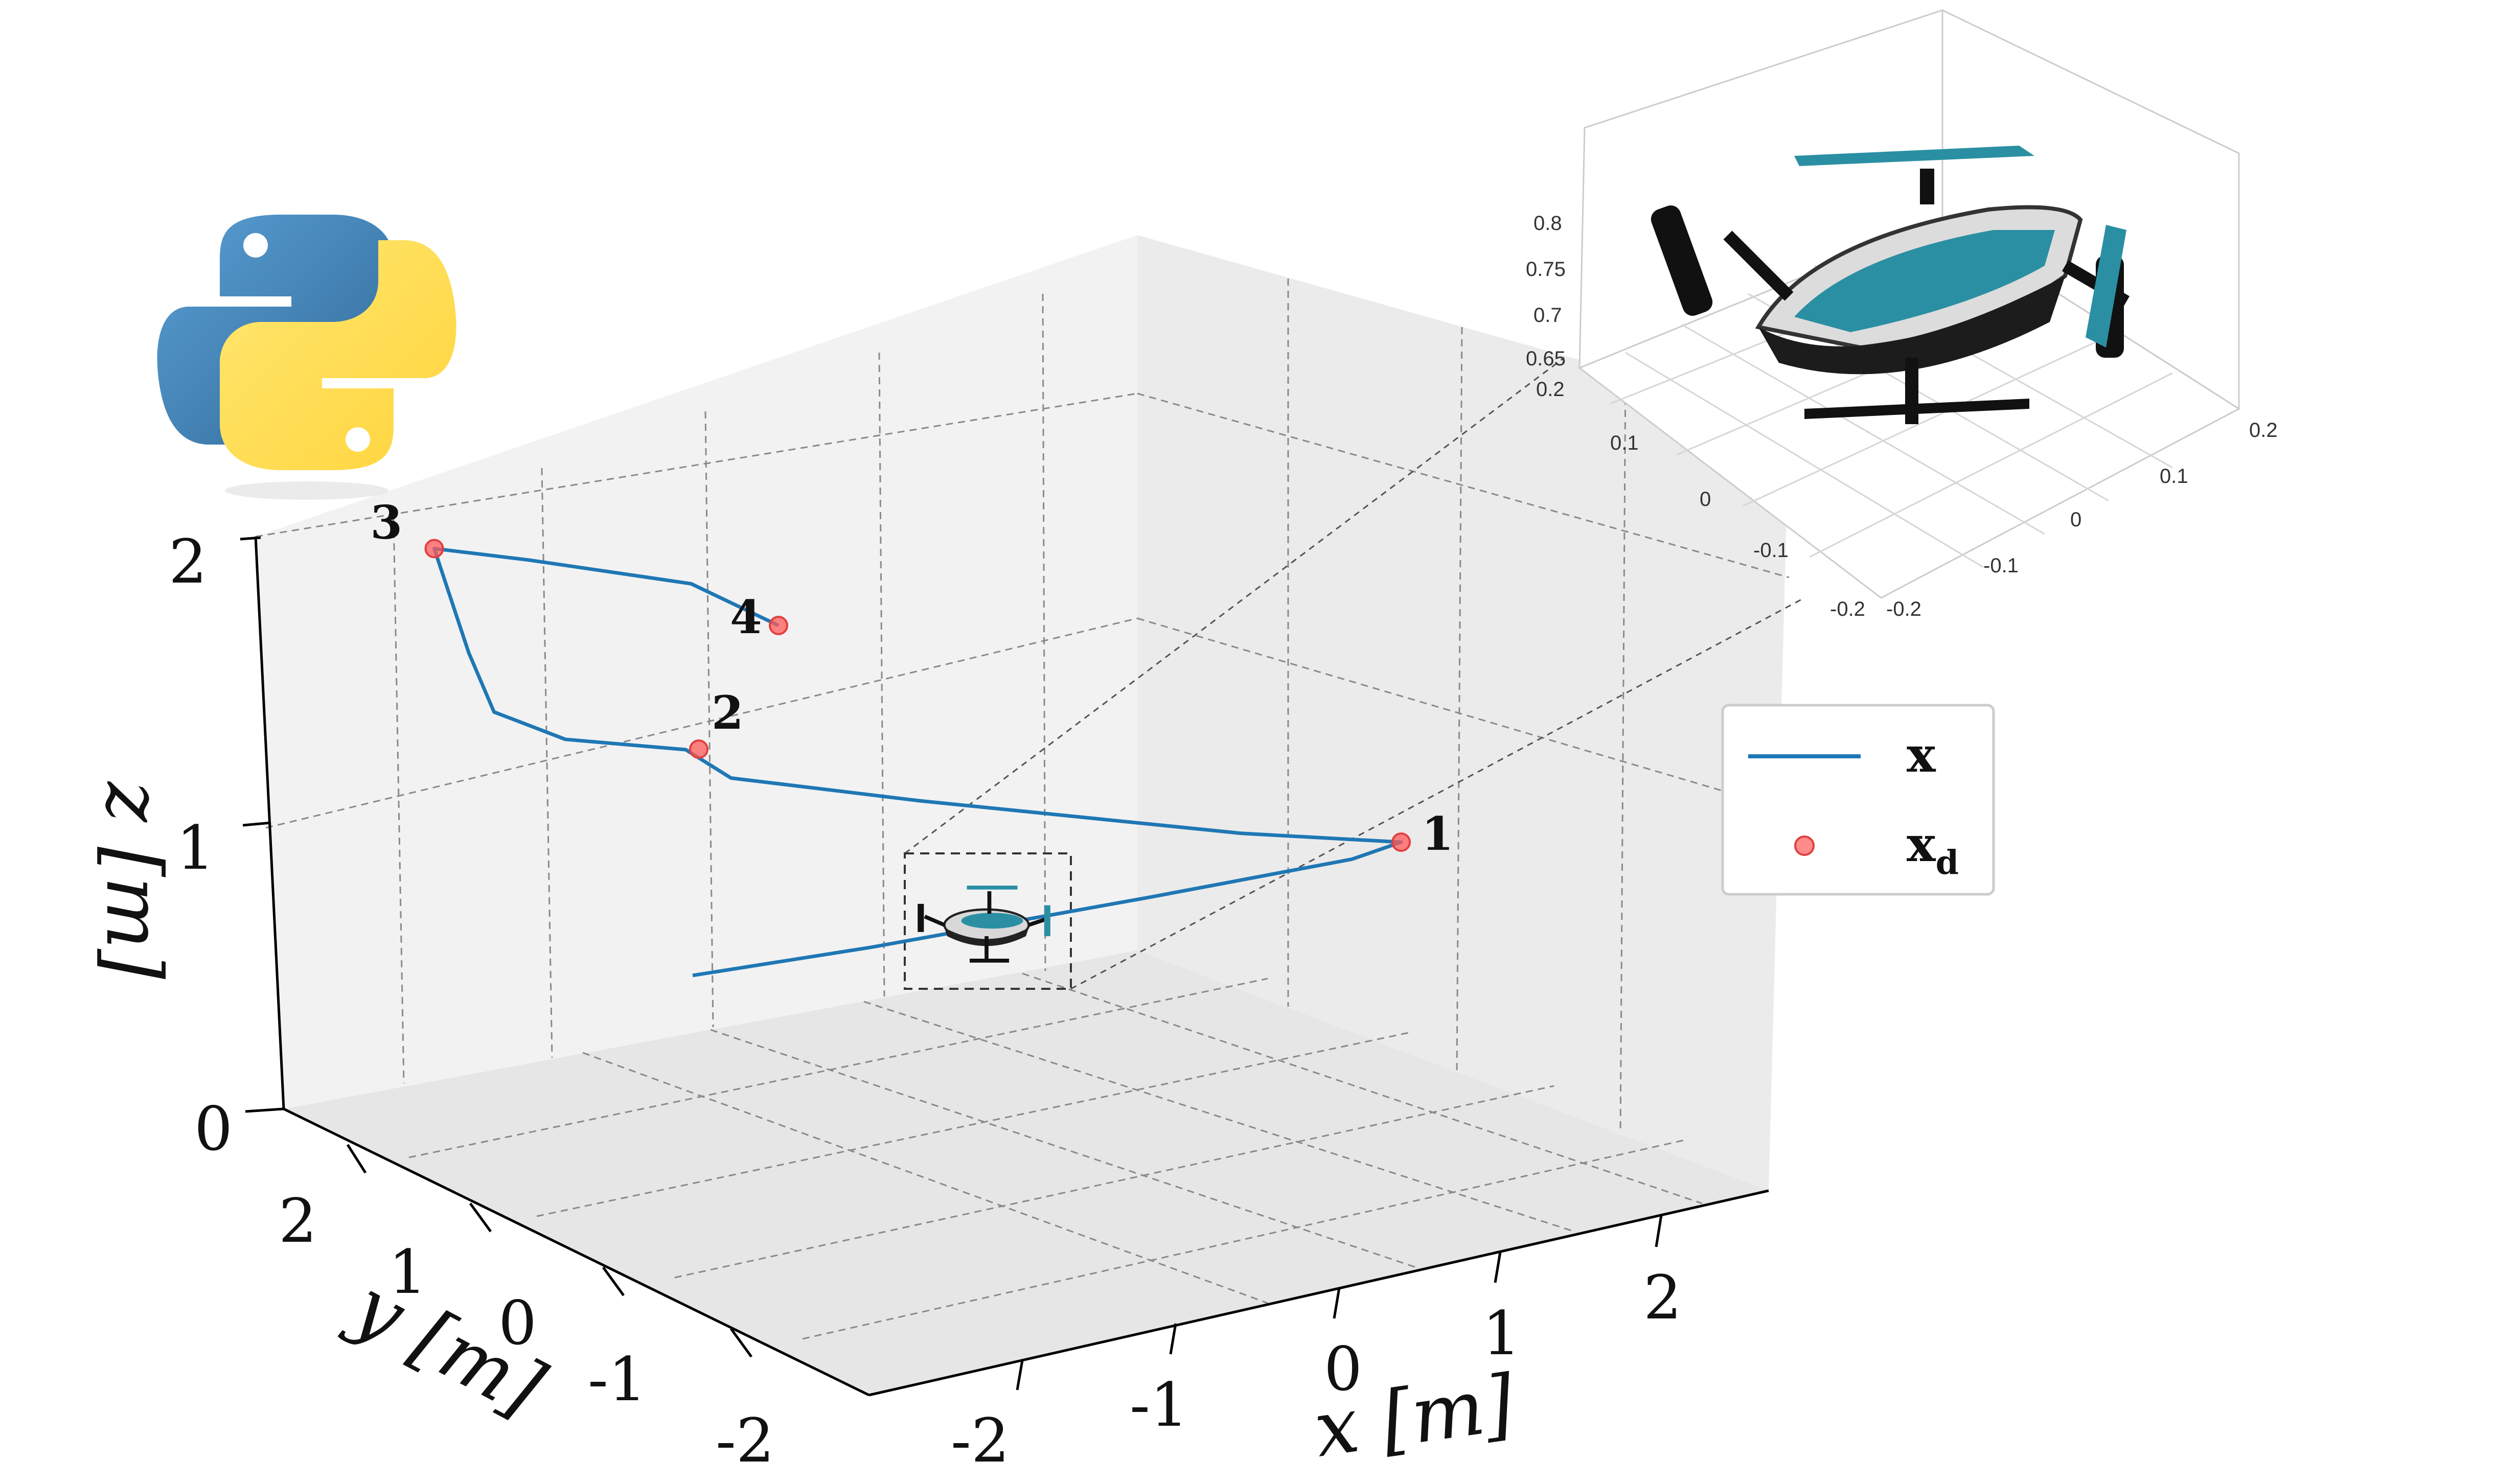 This screenshot has width=2518, height=1484. I want to click on inset-x-tick-2: 0, so click(2075, 519).